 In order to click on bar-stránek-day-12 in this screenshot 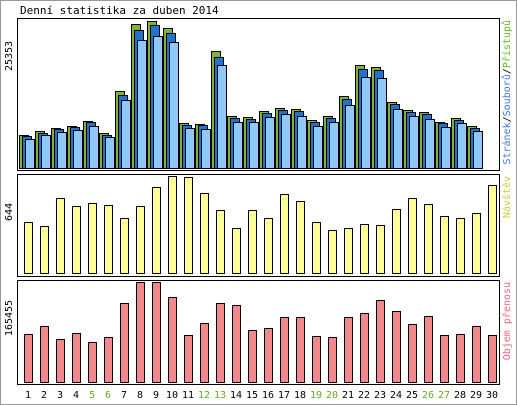, I will do `click(206, 149)`.